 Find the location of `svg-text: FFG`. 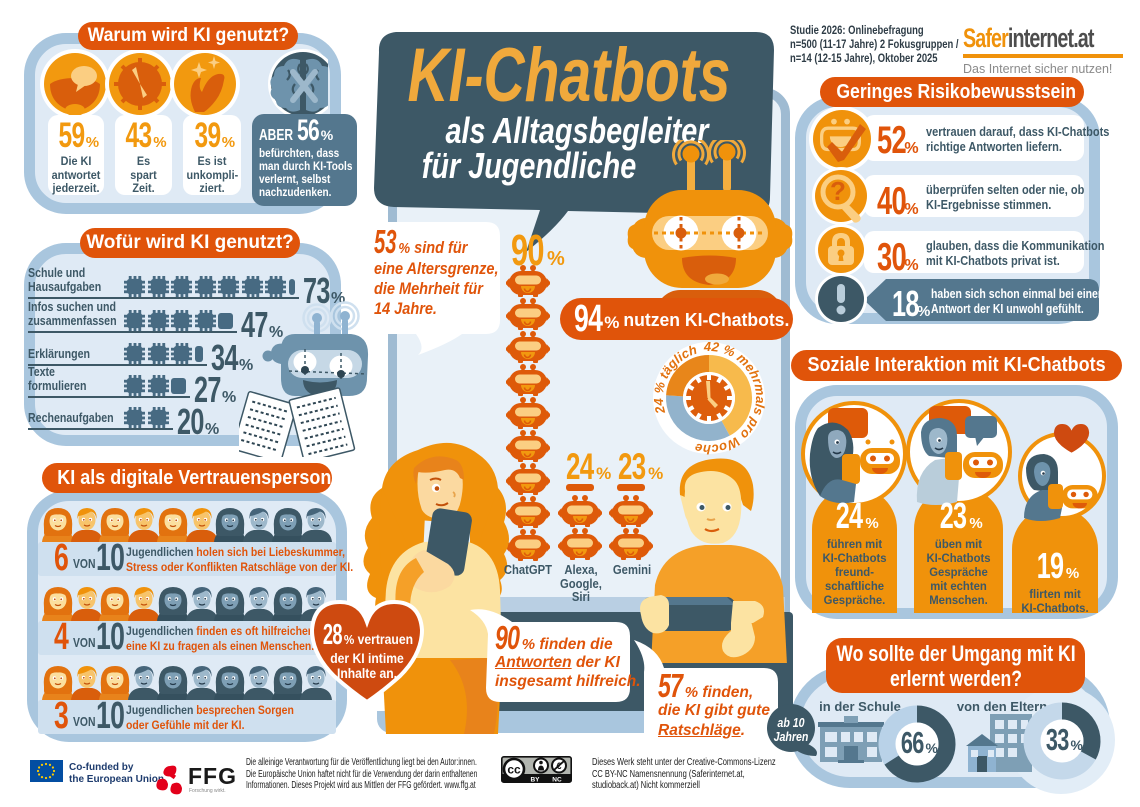

svg-text: FFG is located at coordinates (212, 776).